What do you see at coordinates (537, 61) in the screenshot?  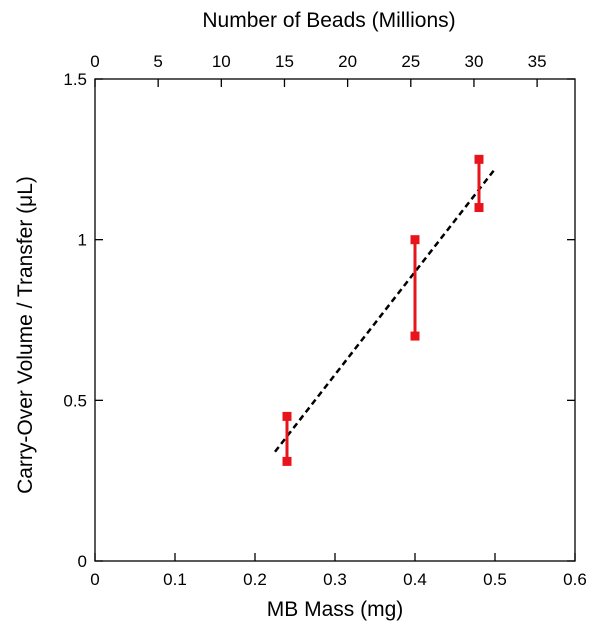 I see `x2-tick-label: 35` at bounding box center [537, 61].